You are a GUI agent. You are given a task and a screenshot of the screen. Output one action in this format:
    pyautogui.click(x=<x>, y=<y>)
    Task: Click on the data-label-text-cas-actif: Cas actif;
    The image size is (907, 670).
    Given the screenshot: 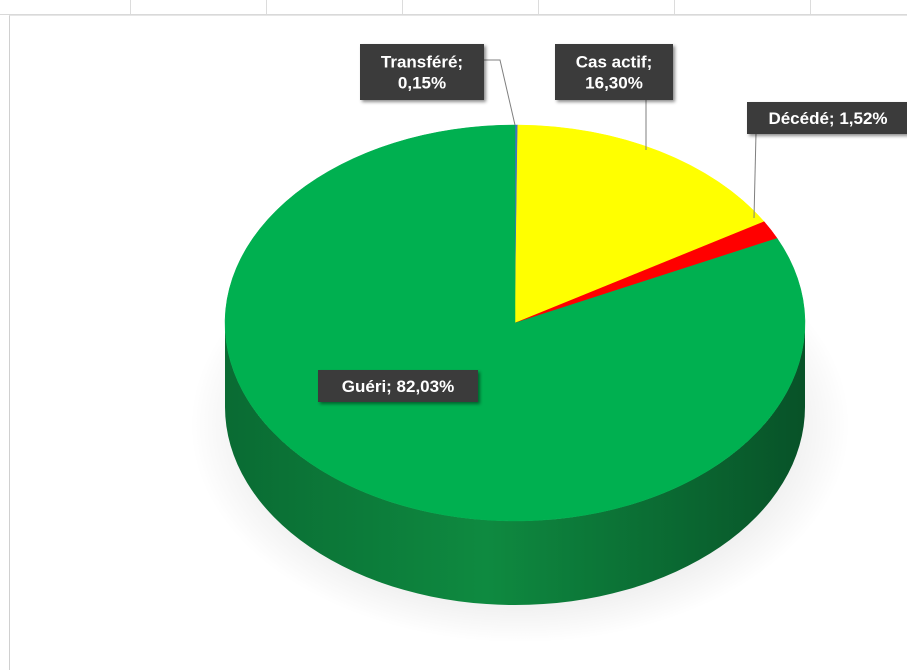 What is the action you would take?
    pyautogui.click(x=614, y=62)
    